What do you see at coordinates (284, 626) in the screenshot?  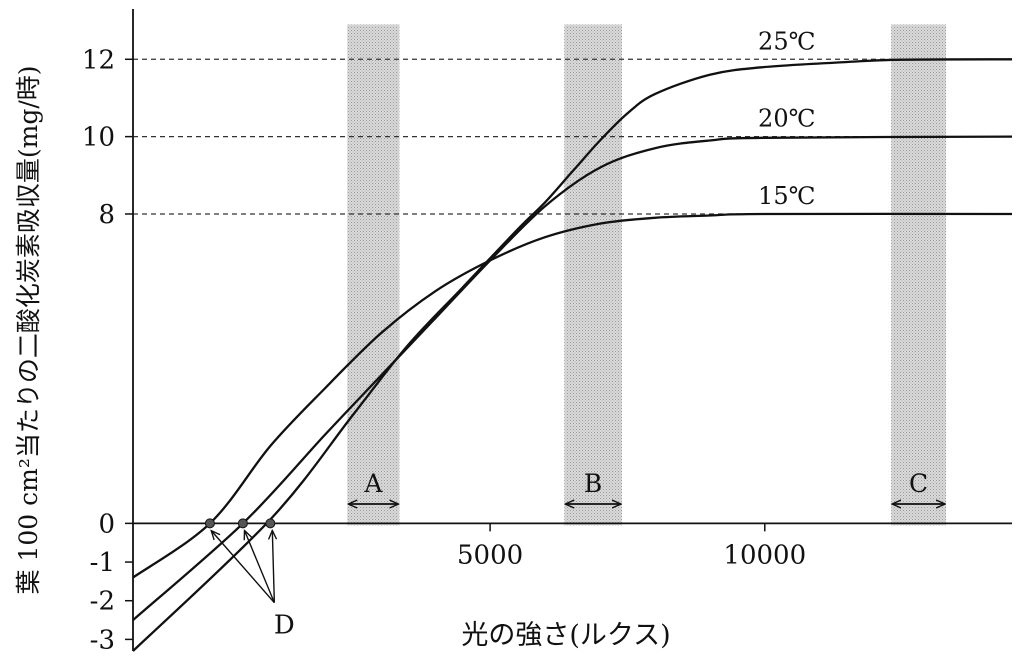 I see `compensation-label: D` at bounding box center [284, 626].